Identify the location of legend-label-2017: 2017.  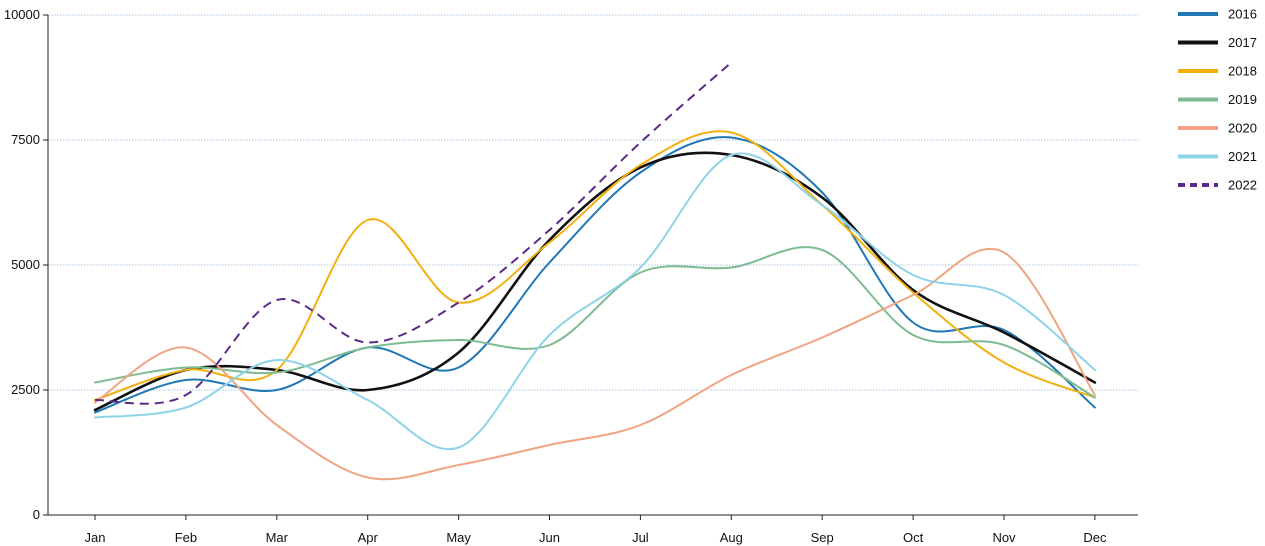
(1242, 42).